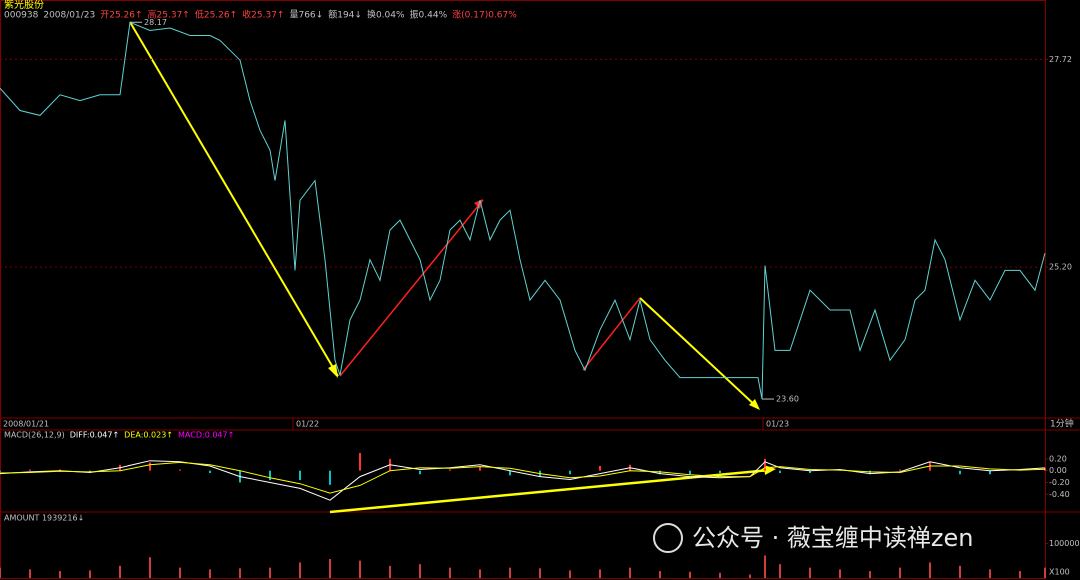 The width and height of the screenshot is (1080, 580). I want to click on unit-label: X100, so click(1059, 572).